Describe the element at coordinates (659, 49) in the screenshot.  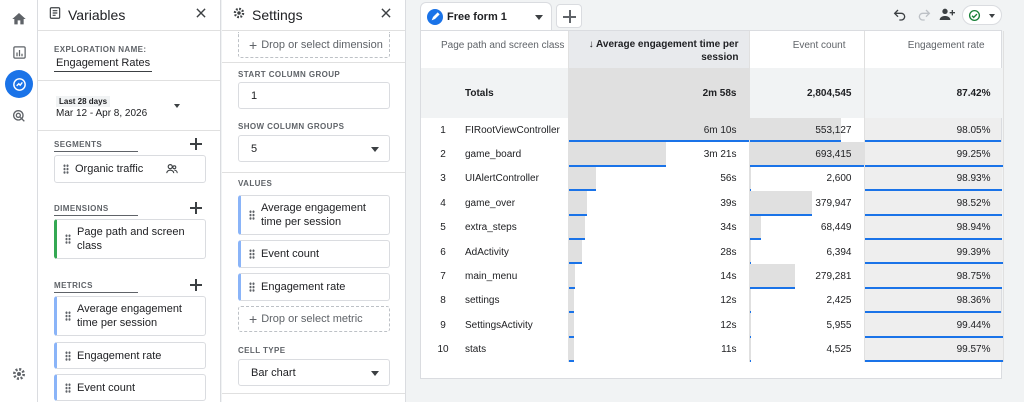
I see `header-avg-engagement-time: ↓ Average engagement time per session` at that location.